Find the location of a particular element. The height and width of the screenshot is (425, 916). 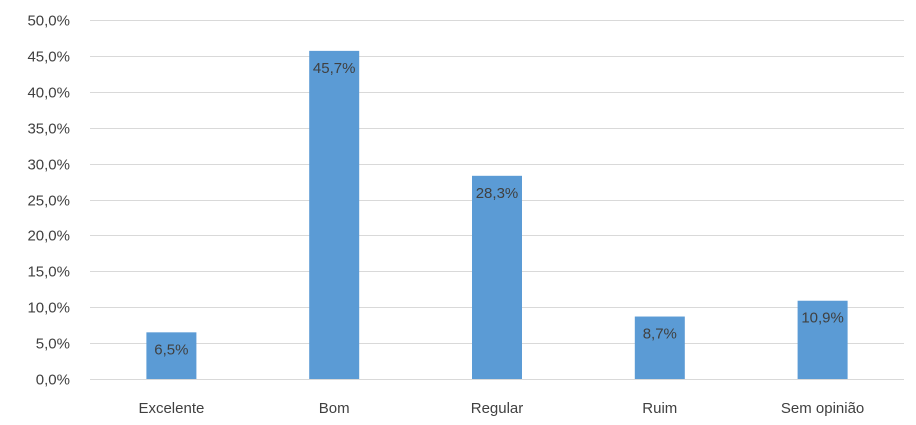

y-tick-label: 5,0% is located at coordinates (53, 344).